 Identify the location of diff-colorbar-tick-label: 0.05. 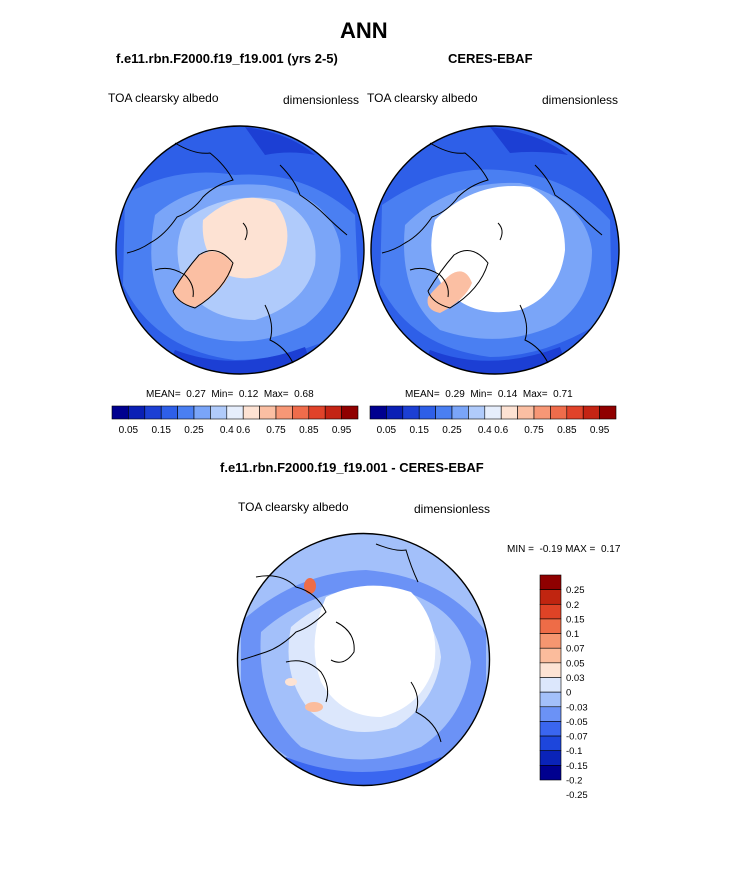
(575, 663).